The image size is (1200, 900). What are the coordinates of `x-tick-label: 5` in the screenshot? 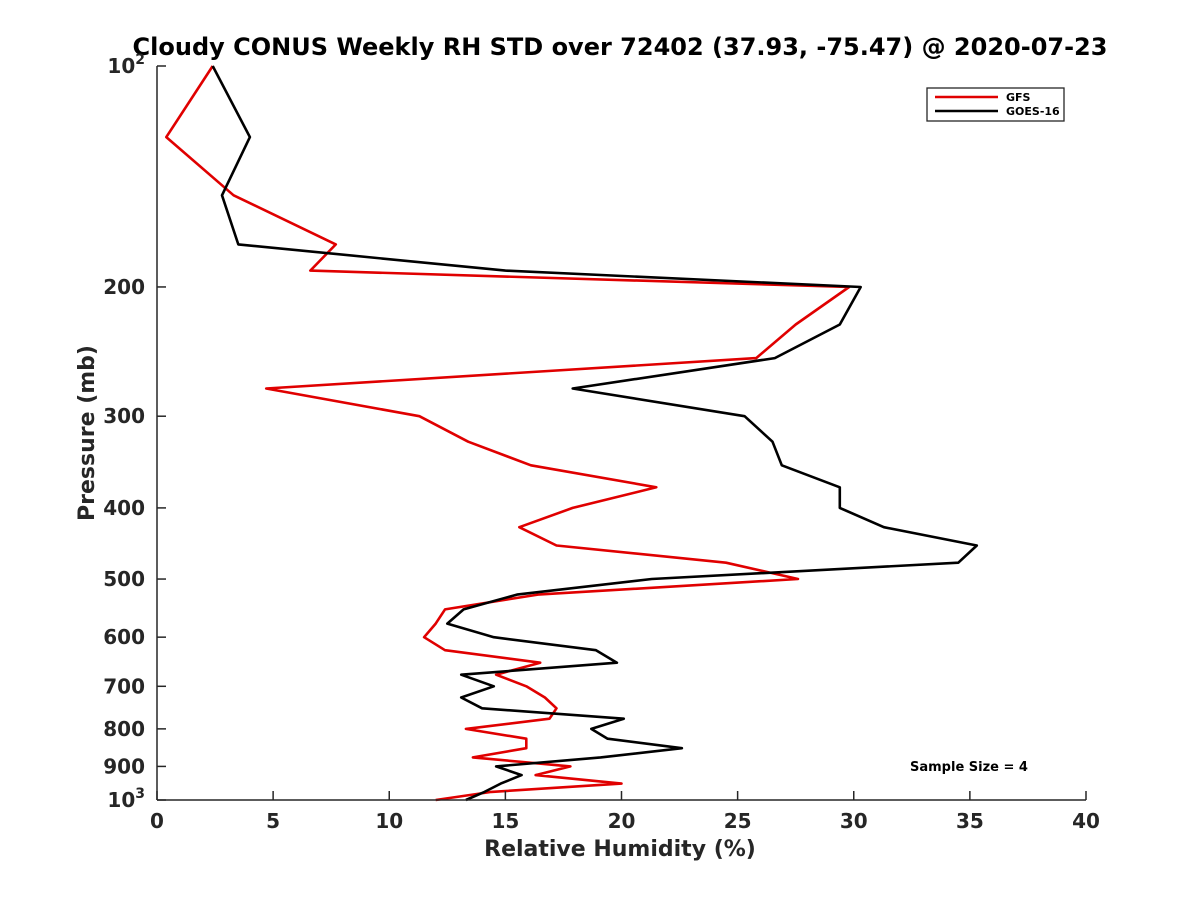 It's located at (273, 821).